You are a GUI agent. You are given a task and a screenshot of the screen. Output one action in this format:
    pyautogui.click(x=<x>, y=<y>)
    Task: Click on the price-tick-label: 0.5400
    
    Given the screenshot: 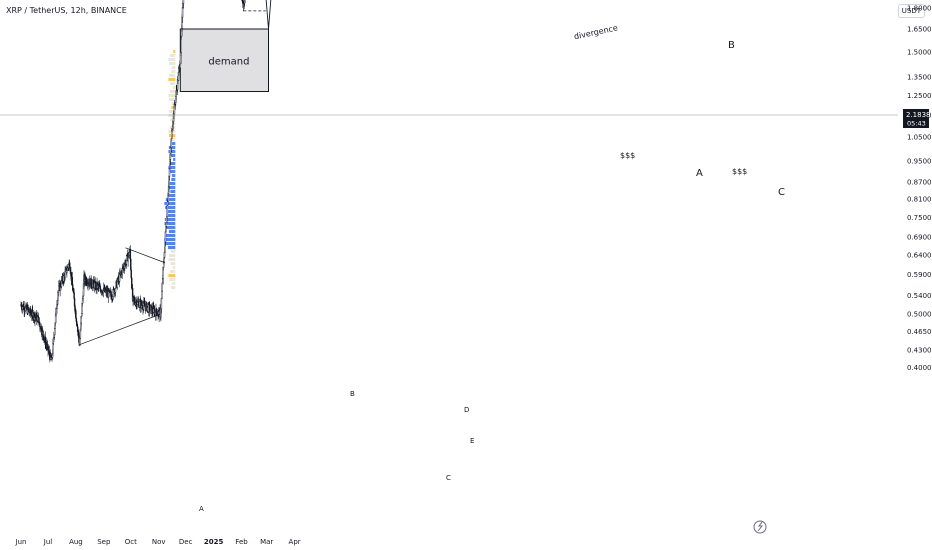 What is the action you would take?
    pyautogui.click(x=919, y=296)
    